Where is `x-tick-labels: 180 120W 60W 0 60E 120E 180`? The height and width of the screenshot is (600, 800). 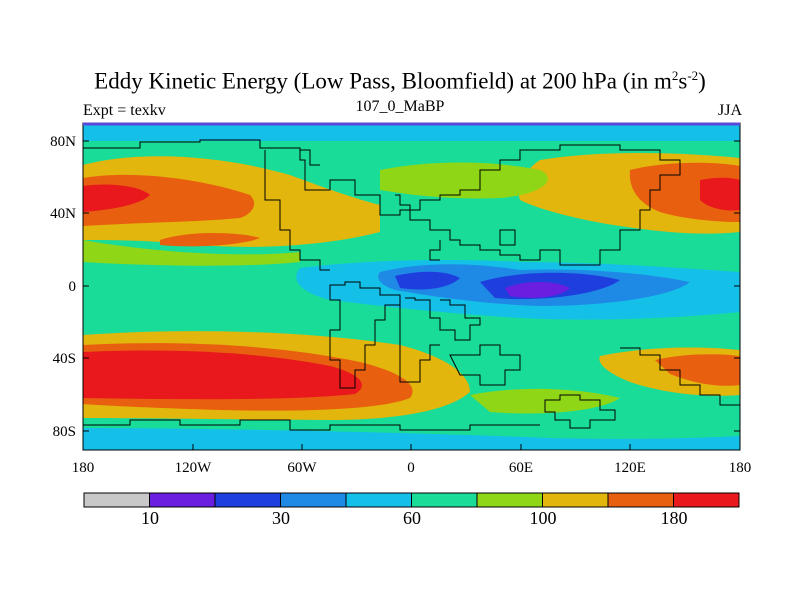 x-tick-labels: 180 120W 60W 0 60E 120E 180 is located at coordinates (412, 468).